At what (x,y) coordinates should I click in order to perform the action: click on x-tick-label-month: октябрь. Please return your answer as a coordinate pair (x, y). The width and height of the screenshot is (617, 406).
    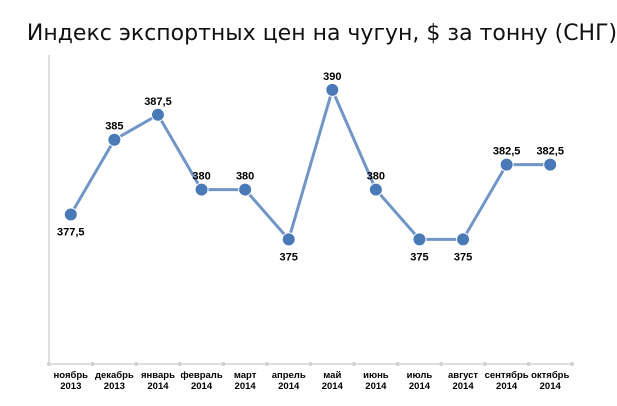
    Looking at the image, I should click on (550, 375).